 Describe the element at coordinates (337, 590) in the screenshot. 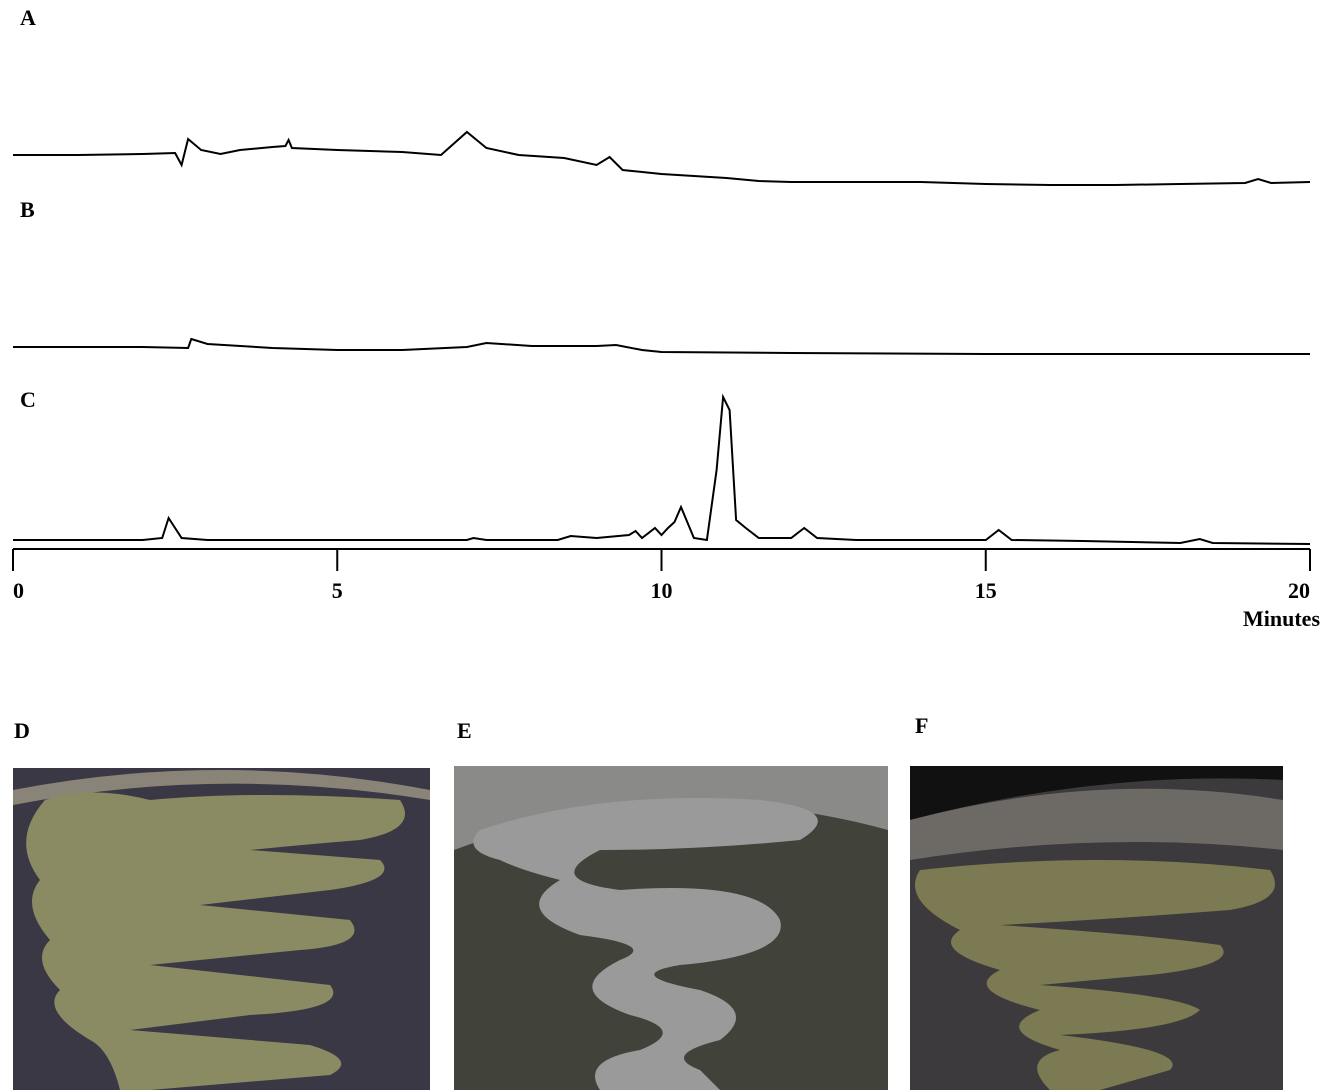

I see `x-tick-label: 5` at that location.